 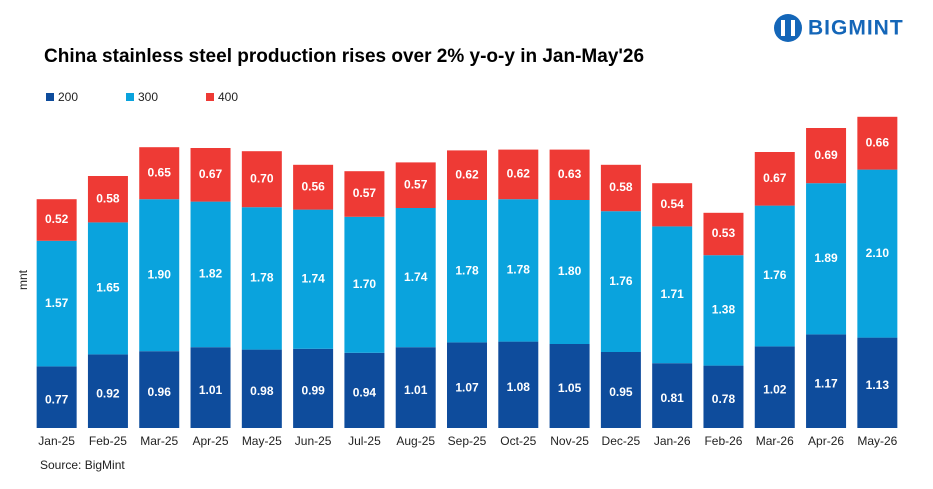 I want to click on value-label: 1.08, so click(x=519, y=387).